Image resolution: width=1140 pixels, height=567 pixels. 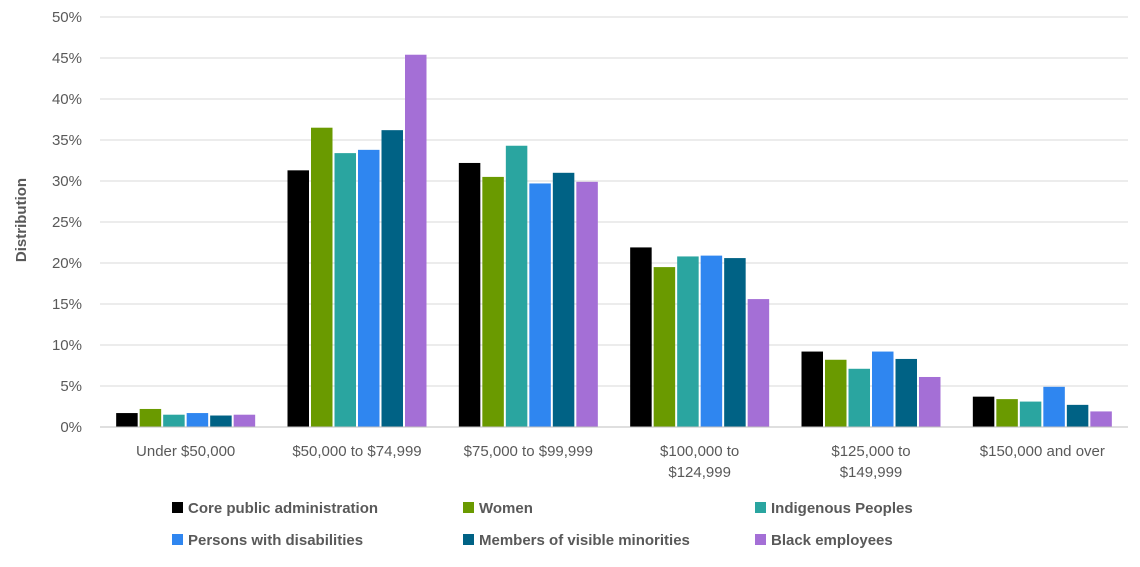 I want to click on legend-label: Black employees, so click(x=832, y=540).